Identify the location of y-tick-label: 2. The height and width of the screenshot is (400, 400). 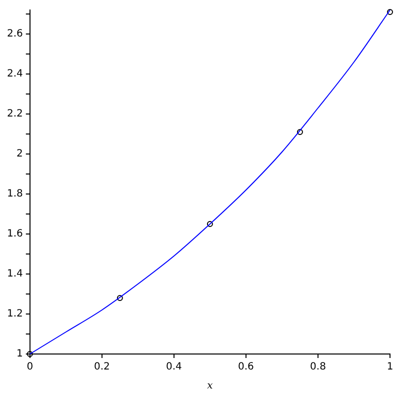
(19, 154).